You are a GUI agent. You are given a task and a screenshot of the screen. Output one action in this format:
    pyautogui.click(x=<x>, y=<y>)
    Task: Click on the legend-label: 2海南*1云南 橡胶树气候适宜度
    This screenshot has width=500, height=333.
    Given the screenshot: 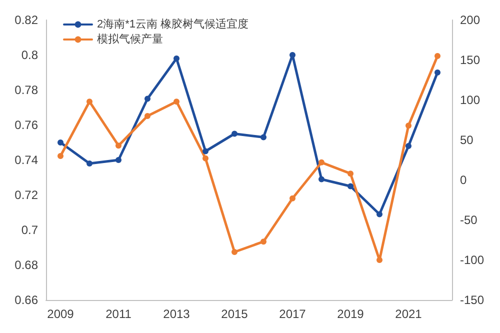 What is the action you would take?
    pyautogui.click(x=173, y=24)
    